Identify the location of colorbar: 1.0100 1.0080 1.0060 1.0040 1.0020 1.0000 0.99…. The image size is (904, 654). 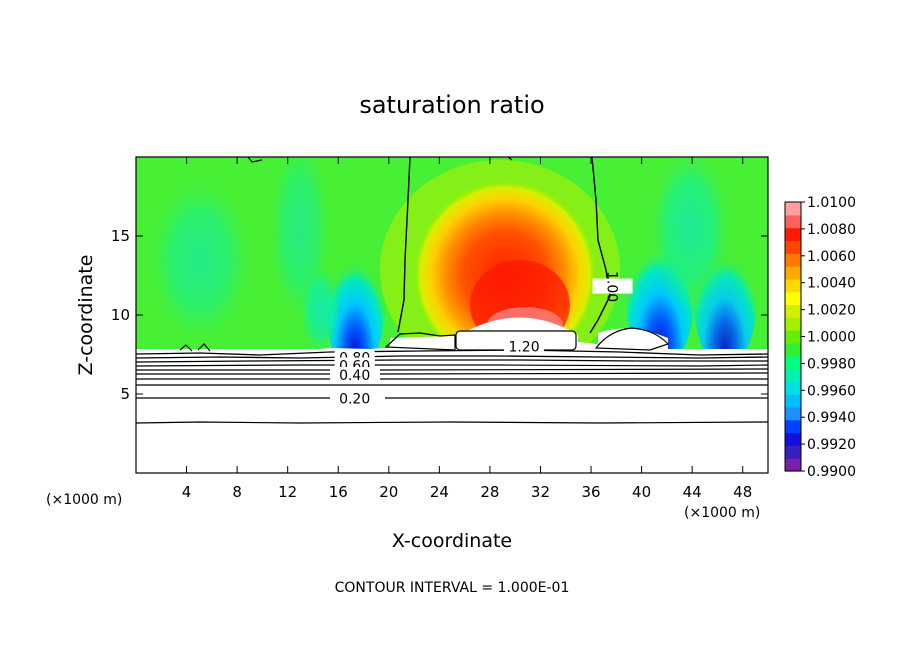
(820, 337).